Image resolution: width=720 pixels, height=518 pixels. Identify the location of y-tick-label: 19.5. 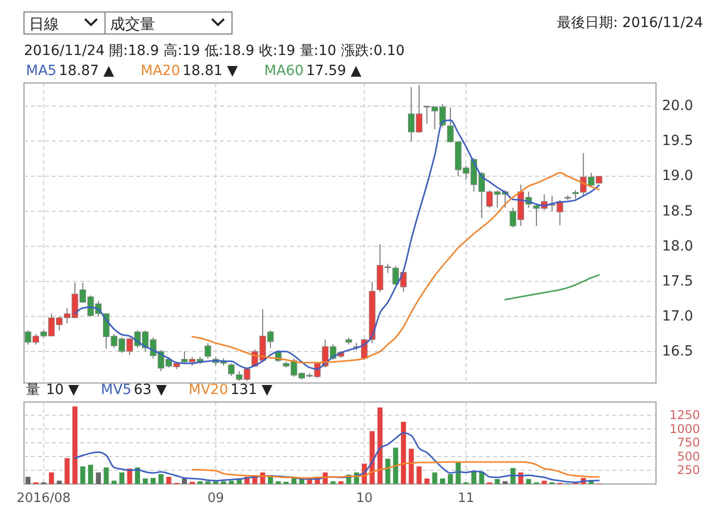
(678, 141).